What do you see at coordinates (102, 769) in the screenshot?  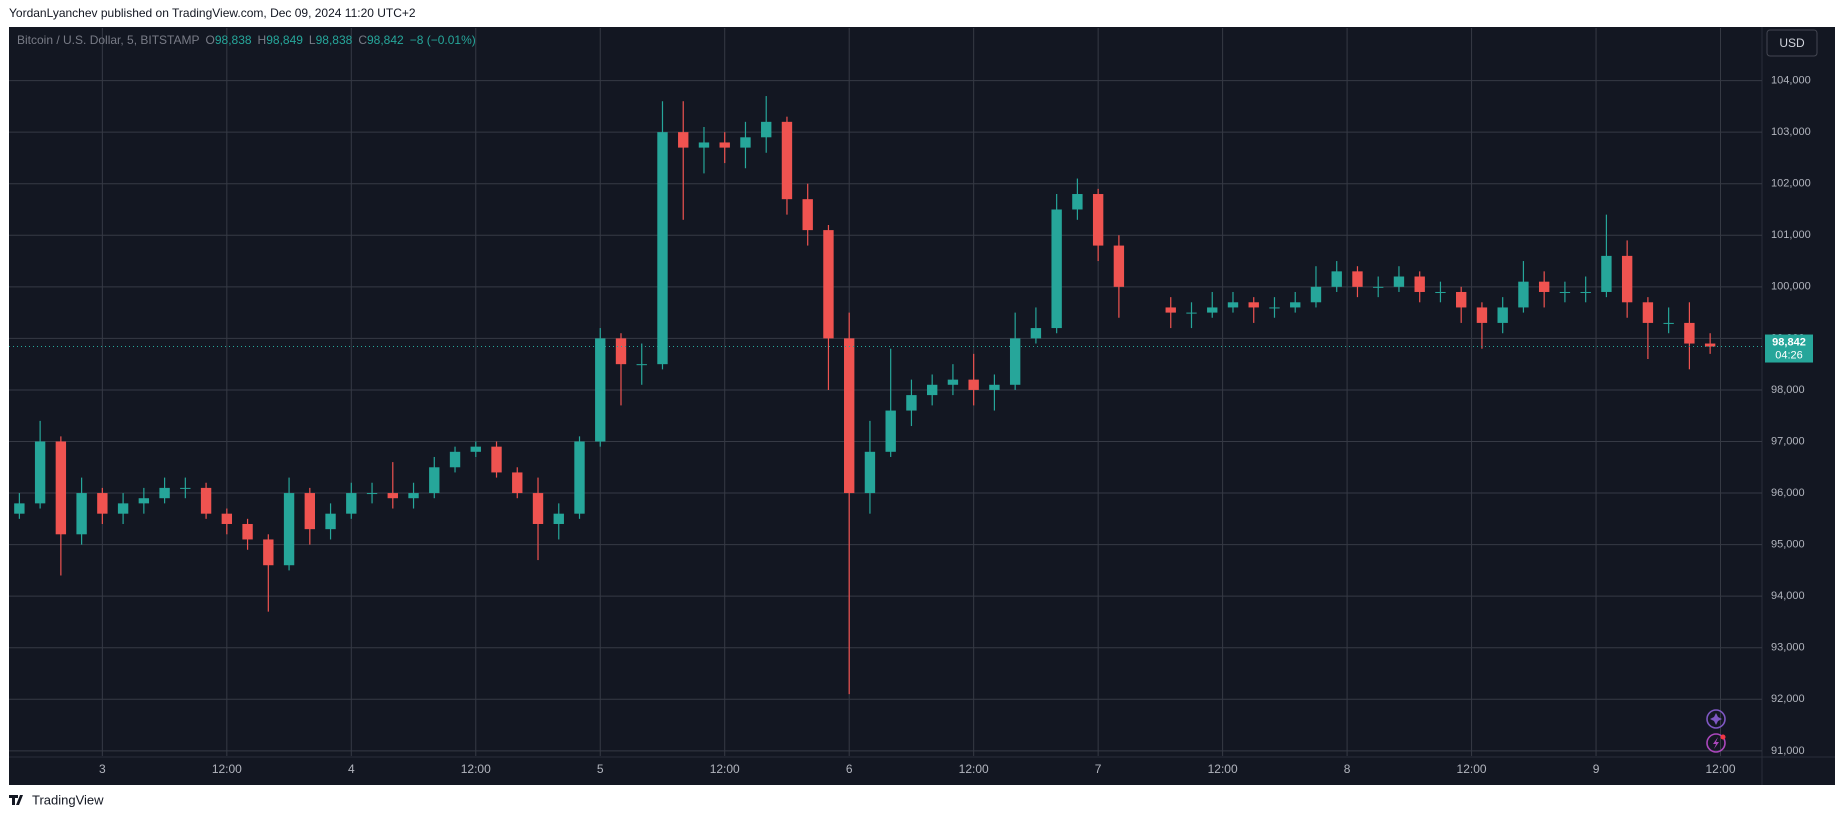 I see `x-tick-label: 3` at bounding box center [102, 769].